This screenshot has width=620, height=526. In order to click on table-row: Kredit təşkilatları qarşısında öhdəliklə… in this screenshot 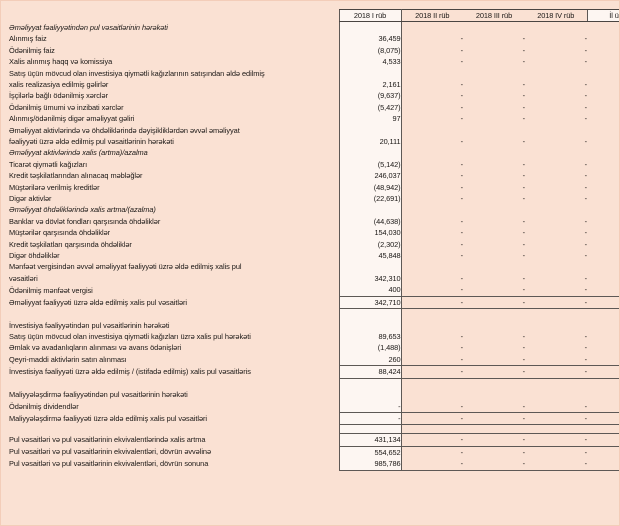, I will do `click(314, 244)`.